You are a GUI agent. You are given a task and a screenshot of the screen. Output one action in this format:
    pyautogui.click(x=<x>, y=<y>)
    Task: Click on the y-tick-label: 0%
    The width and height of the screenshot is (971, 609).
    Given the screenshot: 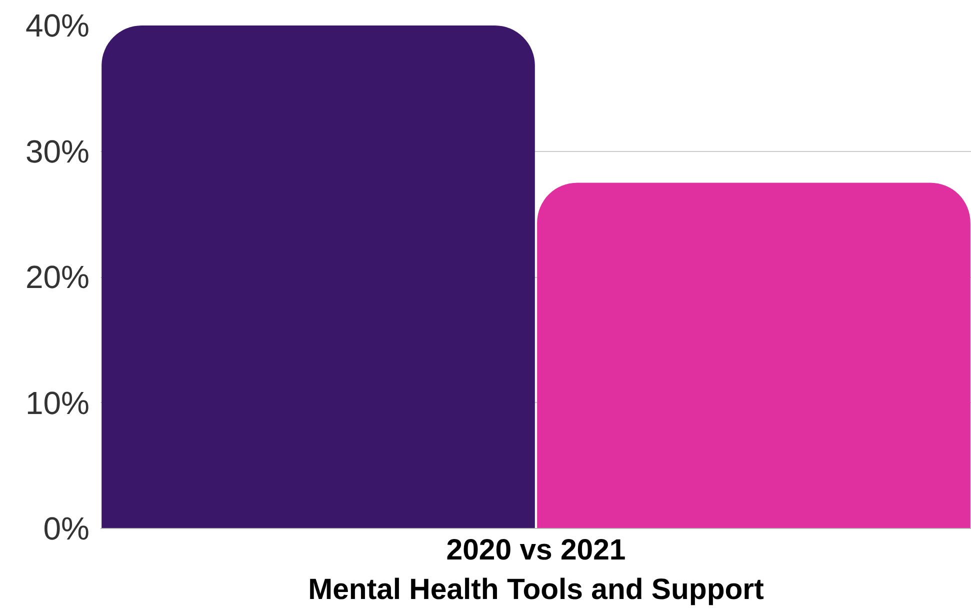 What is the action you would take?
    pyautogui.click(x=66, y=528)
    